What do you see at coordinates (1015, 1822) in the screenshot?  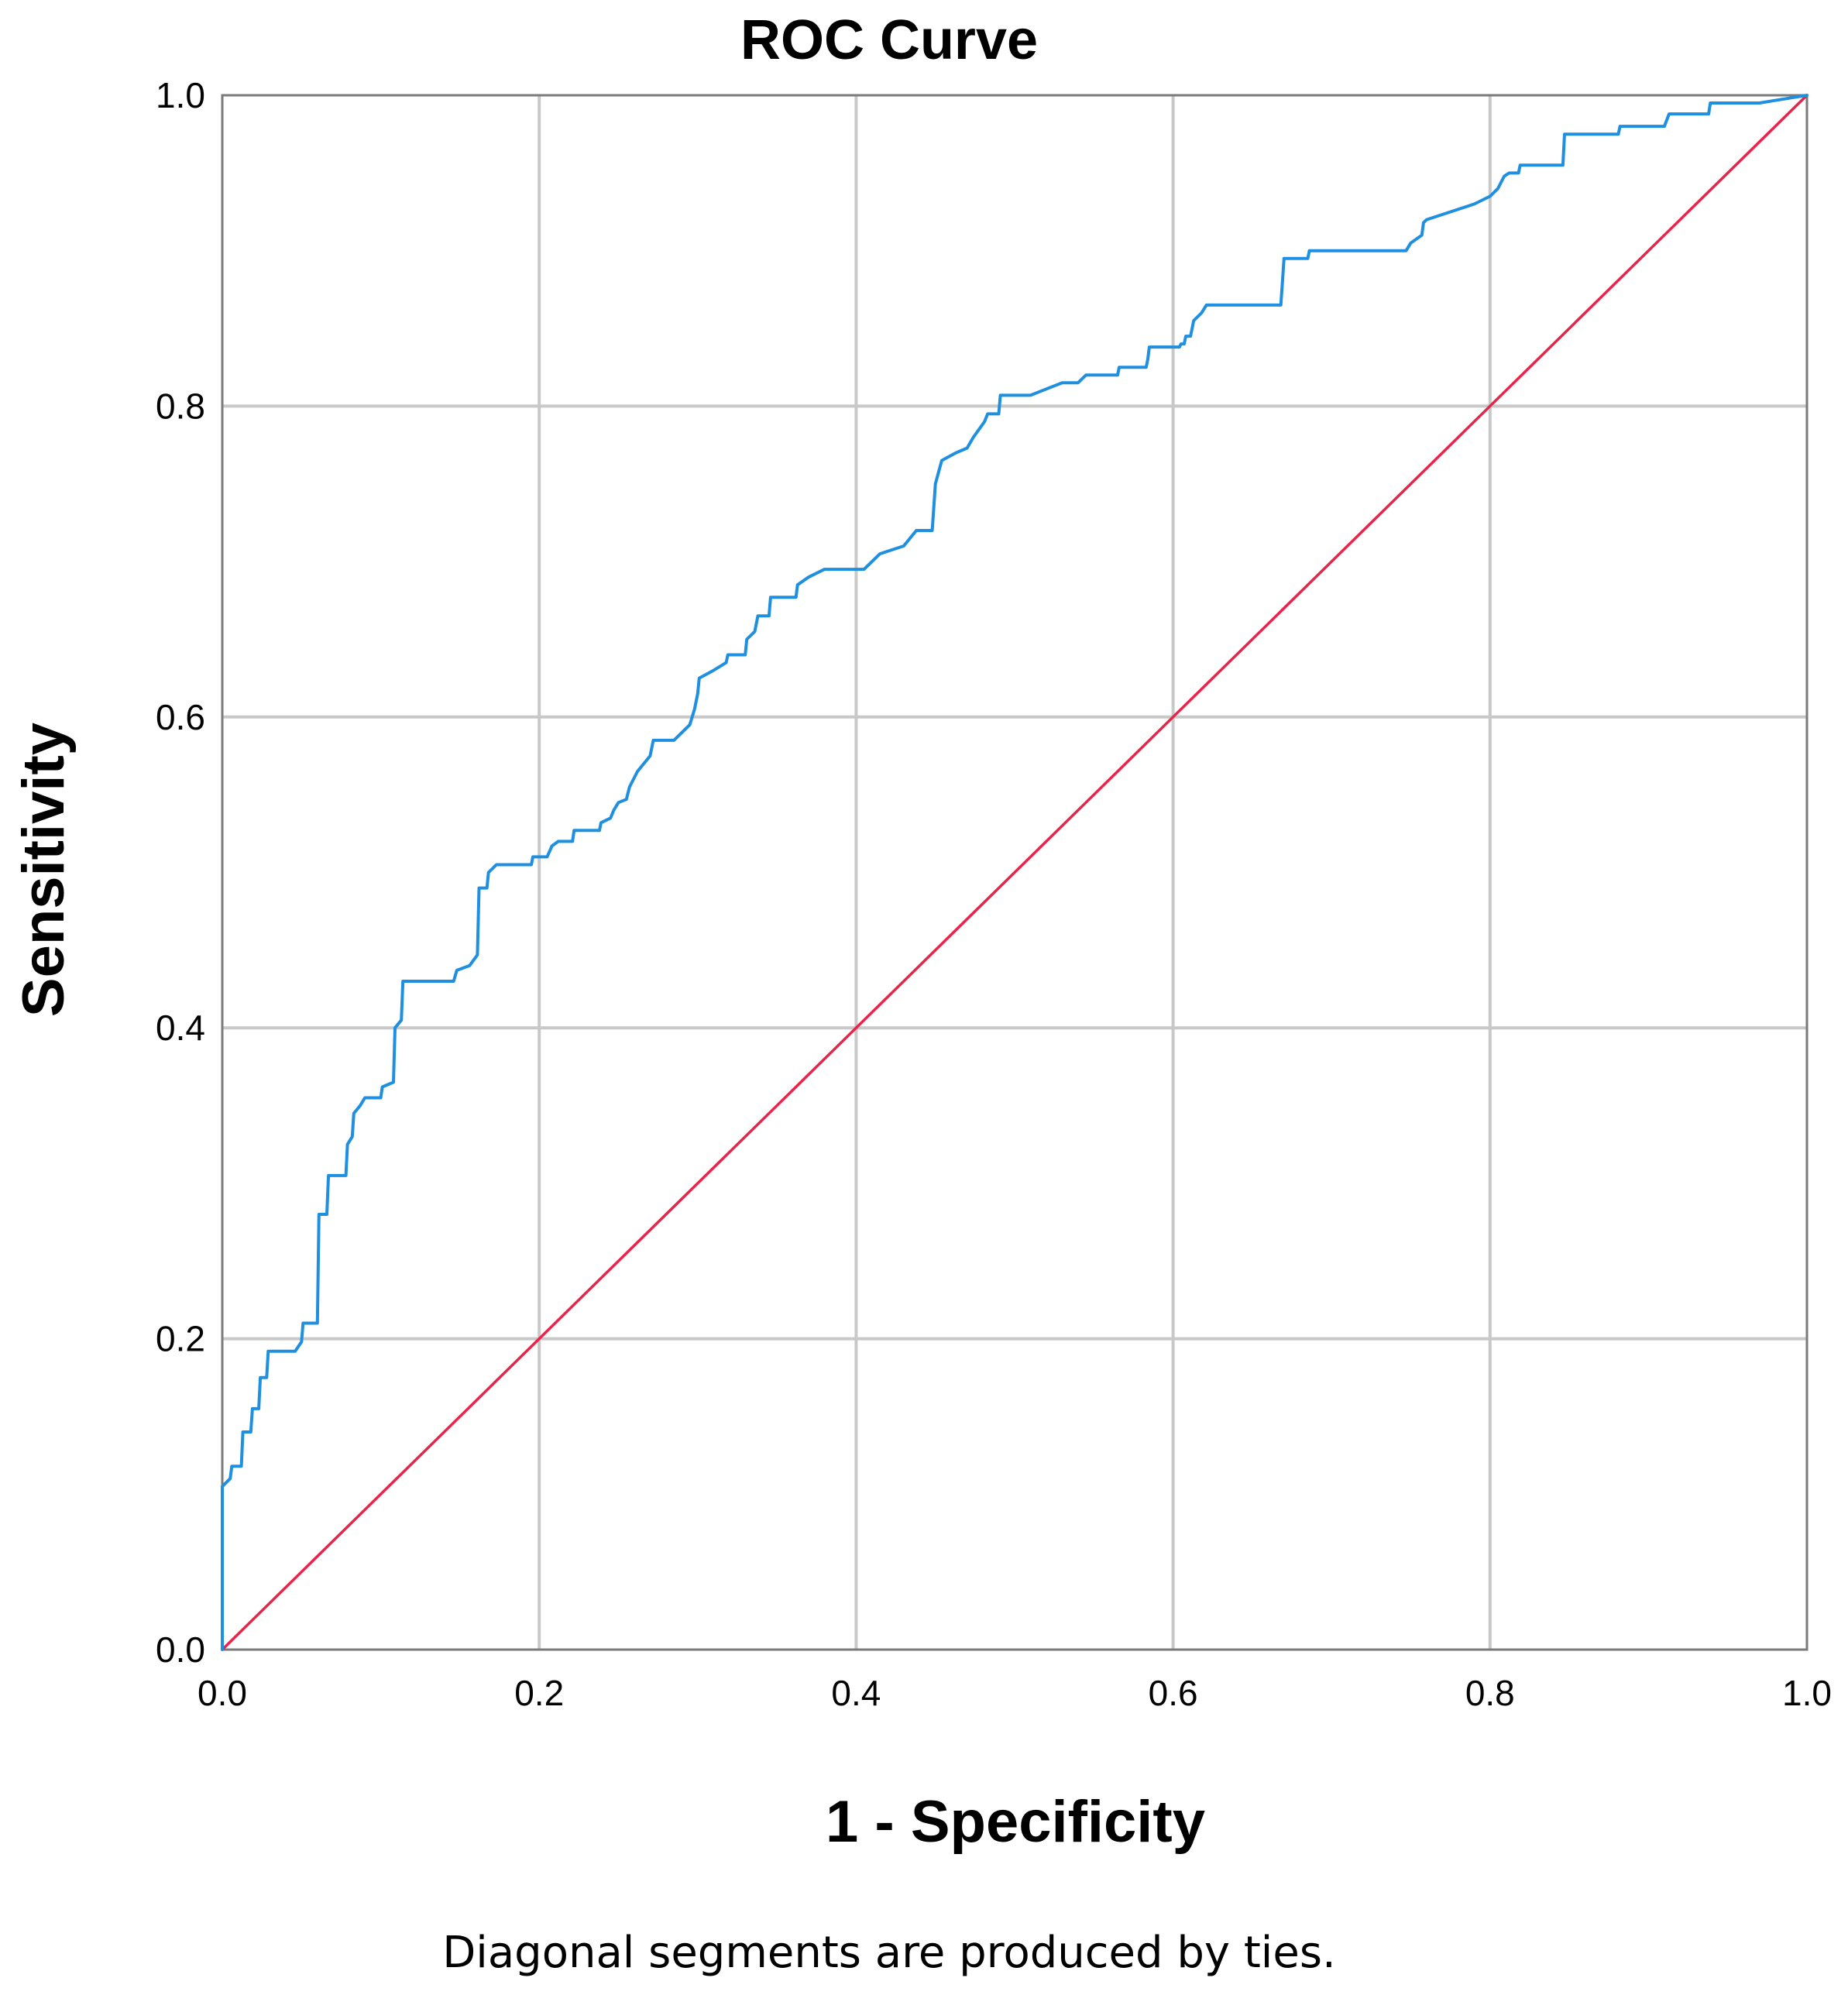 I see `x-axis-title: 1 - Specificity` at bounding box center [1015, 1822].